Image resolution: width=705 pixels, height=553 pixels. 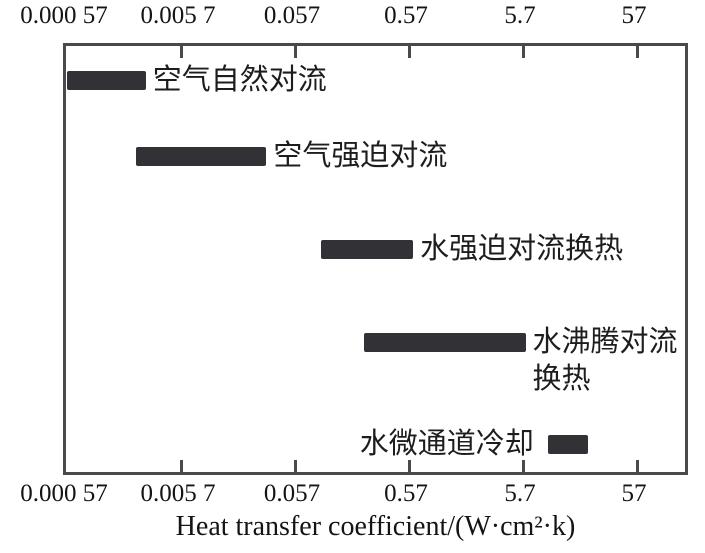 I want to click on top-tick-label: 0.57, so click(x=406, y=15).